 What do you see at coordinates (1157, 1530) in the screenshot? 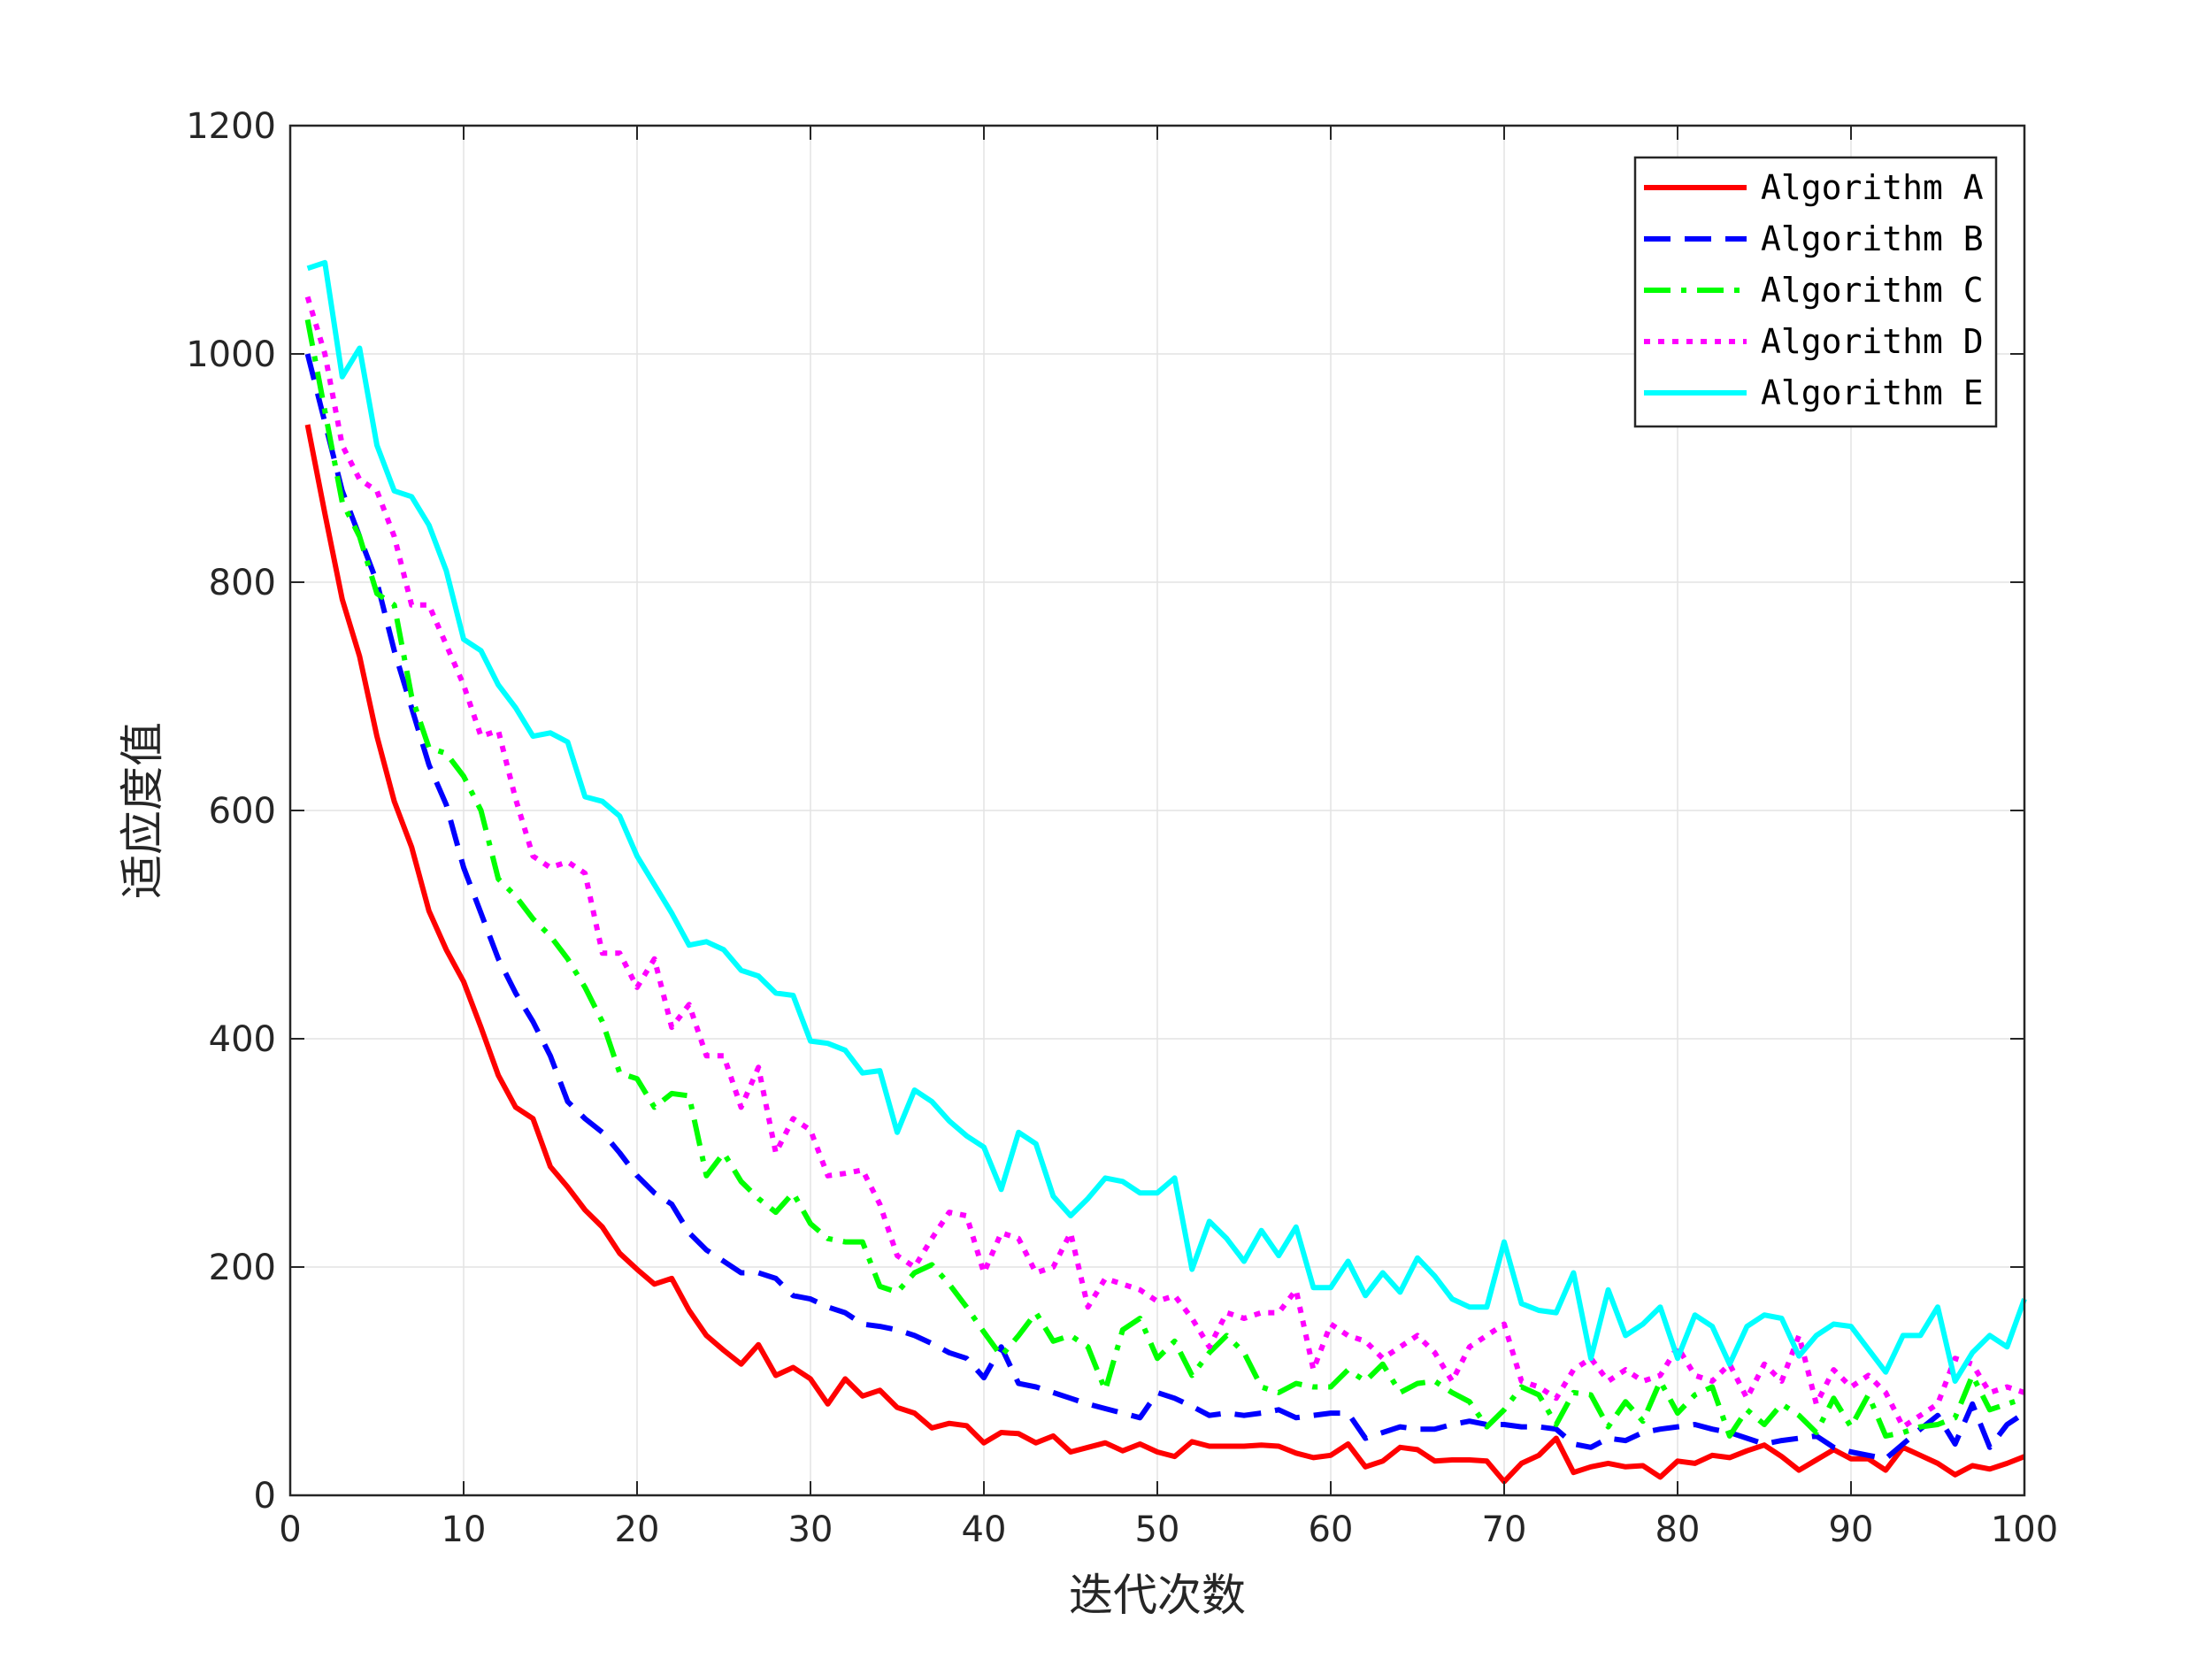
I see `x-tick-label: 50` at bounding box center [1157, 1530].